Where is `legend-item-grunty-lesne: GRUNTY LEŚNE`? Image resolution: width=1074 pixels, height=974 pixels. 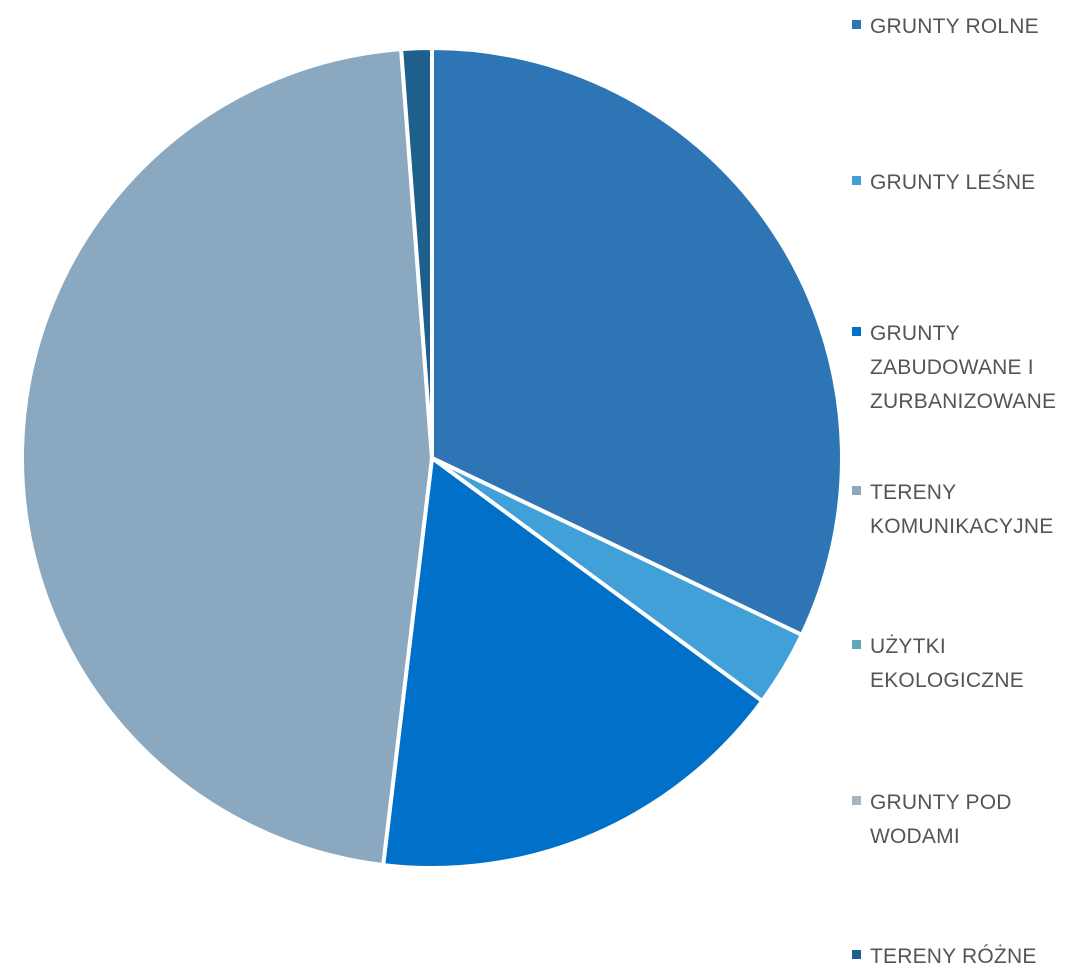 legend-item-grunty-lesne: GRUNTY LEŚNE is located at coordinates (962, 183).